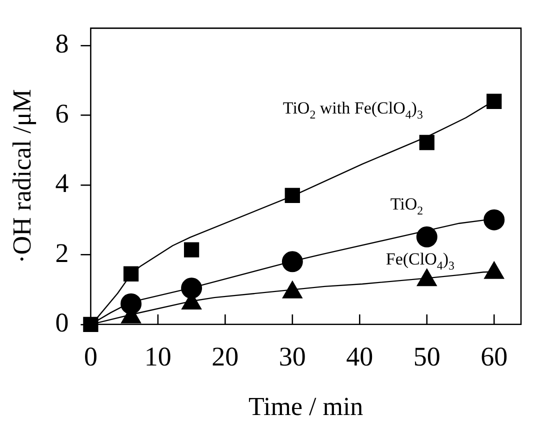  I want to click on x-tick-label: 0, so click(91, 357).